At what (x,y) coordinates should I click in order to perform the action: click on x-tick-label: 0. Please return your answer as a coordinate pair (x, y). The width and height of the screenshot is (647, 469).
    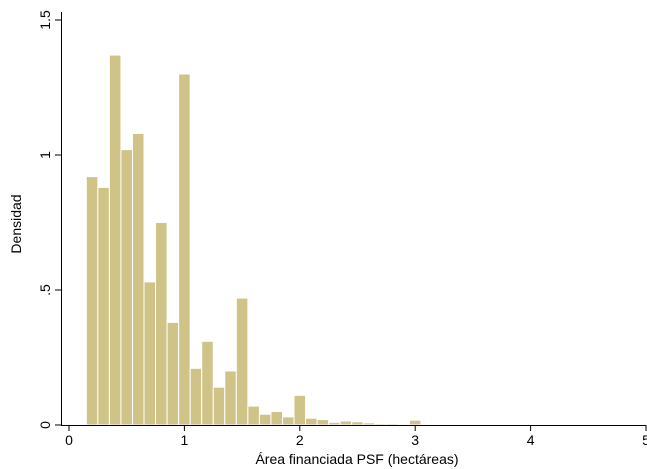
    Looking at the image, I should click on (69, 440).